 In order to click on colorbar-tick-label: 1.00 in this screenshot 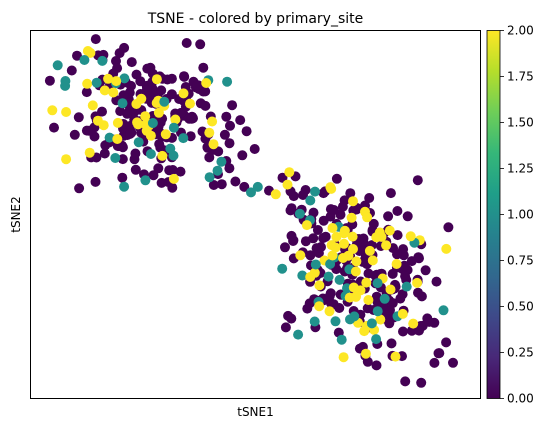, I will do `click(520, 215)`.